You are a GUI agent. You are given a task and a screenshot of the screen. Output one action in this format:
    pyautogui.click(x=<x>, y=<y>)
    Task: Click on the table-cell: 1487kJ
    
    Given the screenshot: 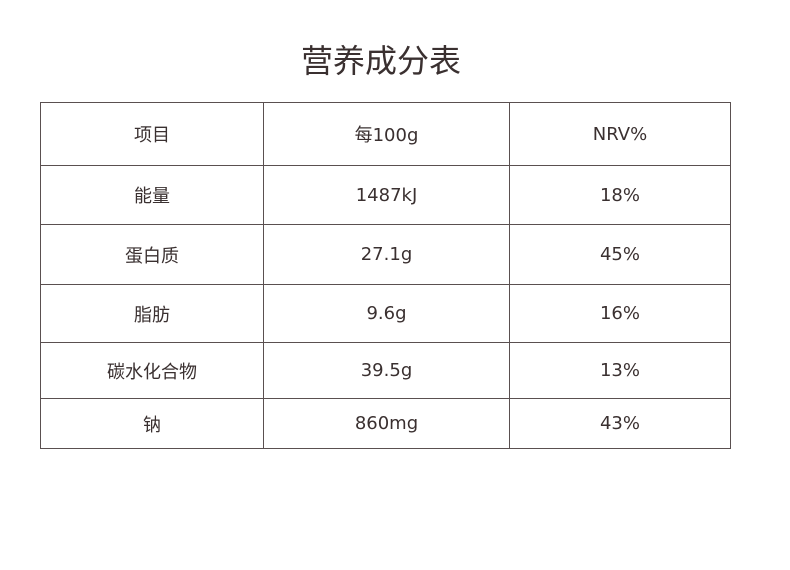 What is the action you would take?
    pyautogui.click(x=386, y=195)
    